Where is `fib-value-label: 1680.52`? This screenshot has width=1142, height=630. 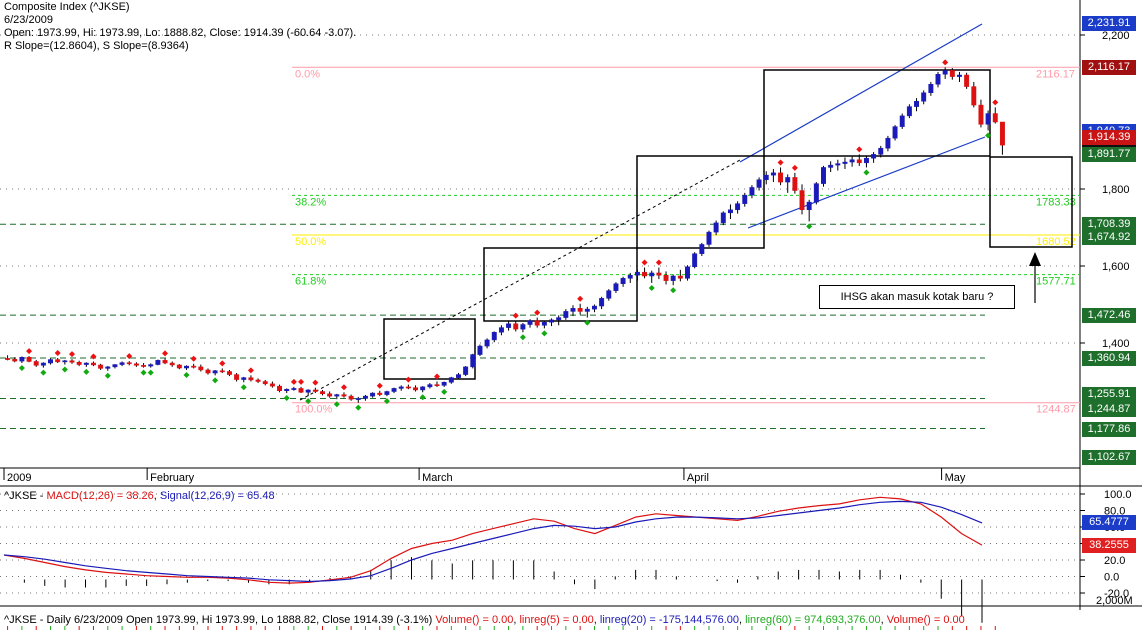 fib-value-label: 1680.52 is located at coordinates (1056, 242).